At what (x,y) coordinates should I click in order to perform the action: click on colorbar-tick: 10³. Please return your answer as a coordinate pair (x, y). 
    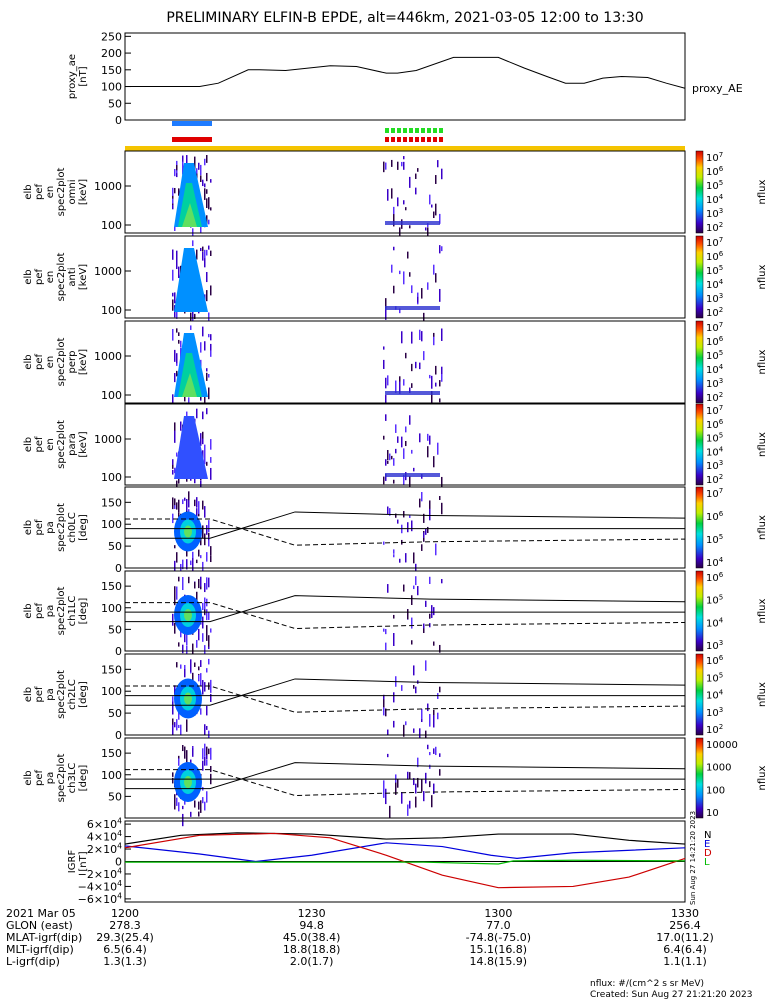
    Looking at the image, I should click on (714, 645).